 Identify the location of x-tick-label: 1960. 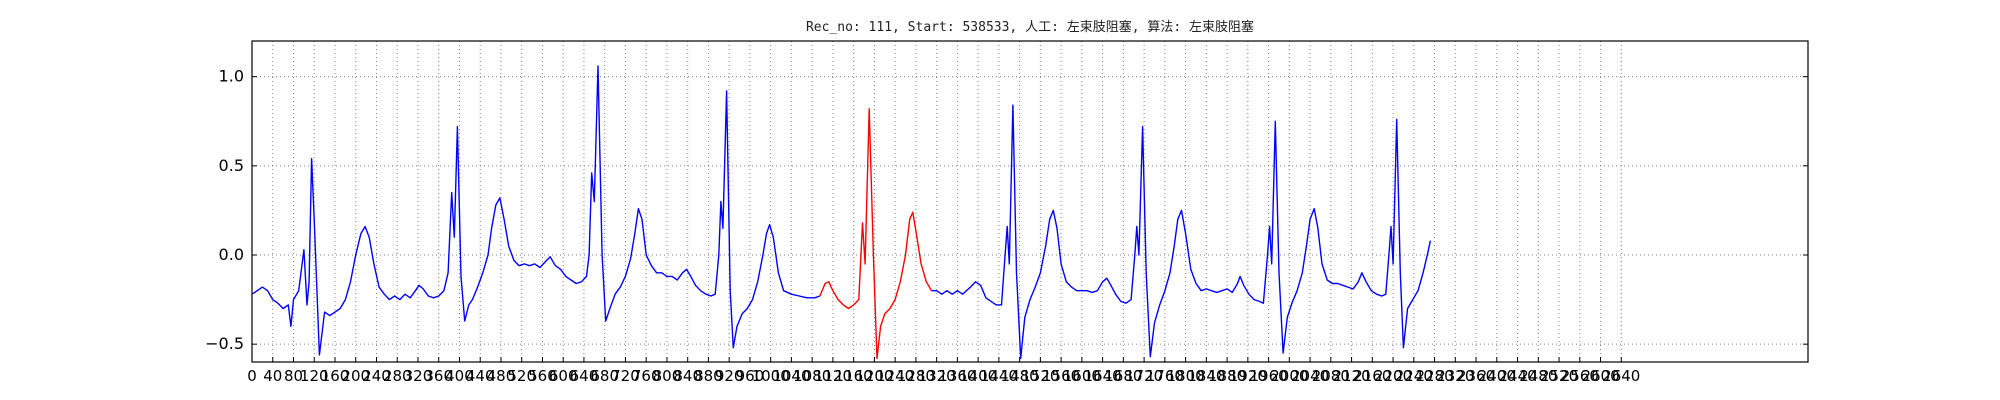
(1268, 376).